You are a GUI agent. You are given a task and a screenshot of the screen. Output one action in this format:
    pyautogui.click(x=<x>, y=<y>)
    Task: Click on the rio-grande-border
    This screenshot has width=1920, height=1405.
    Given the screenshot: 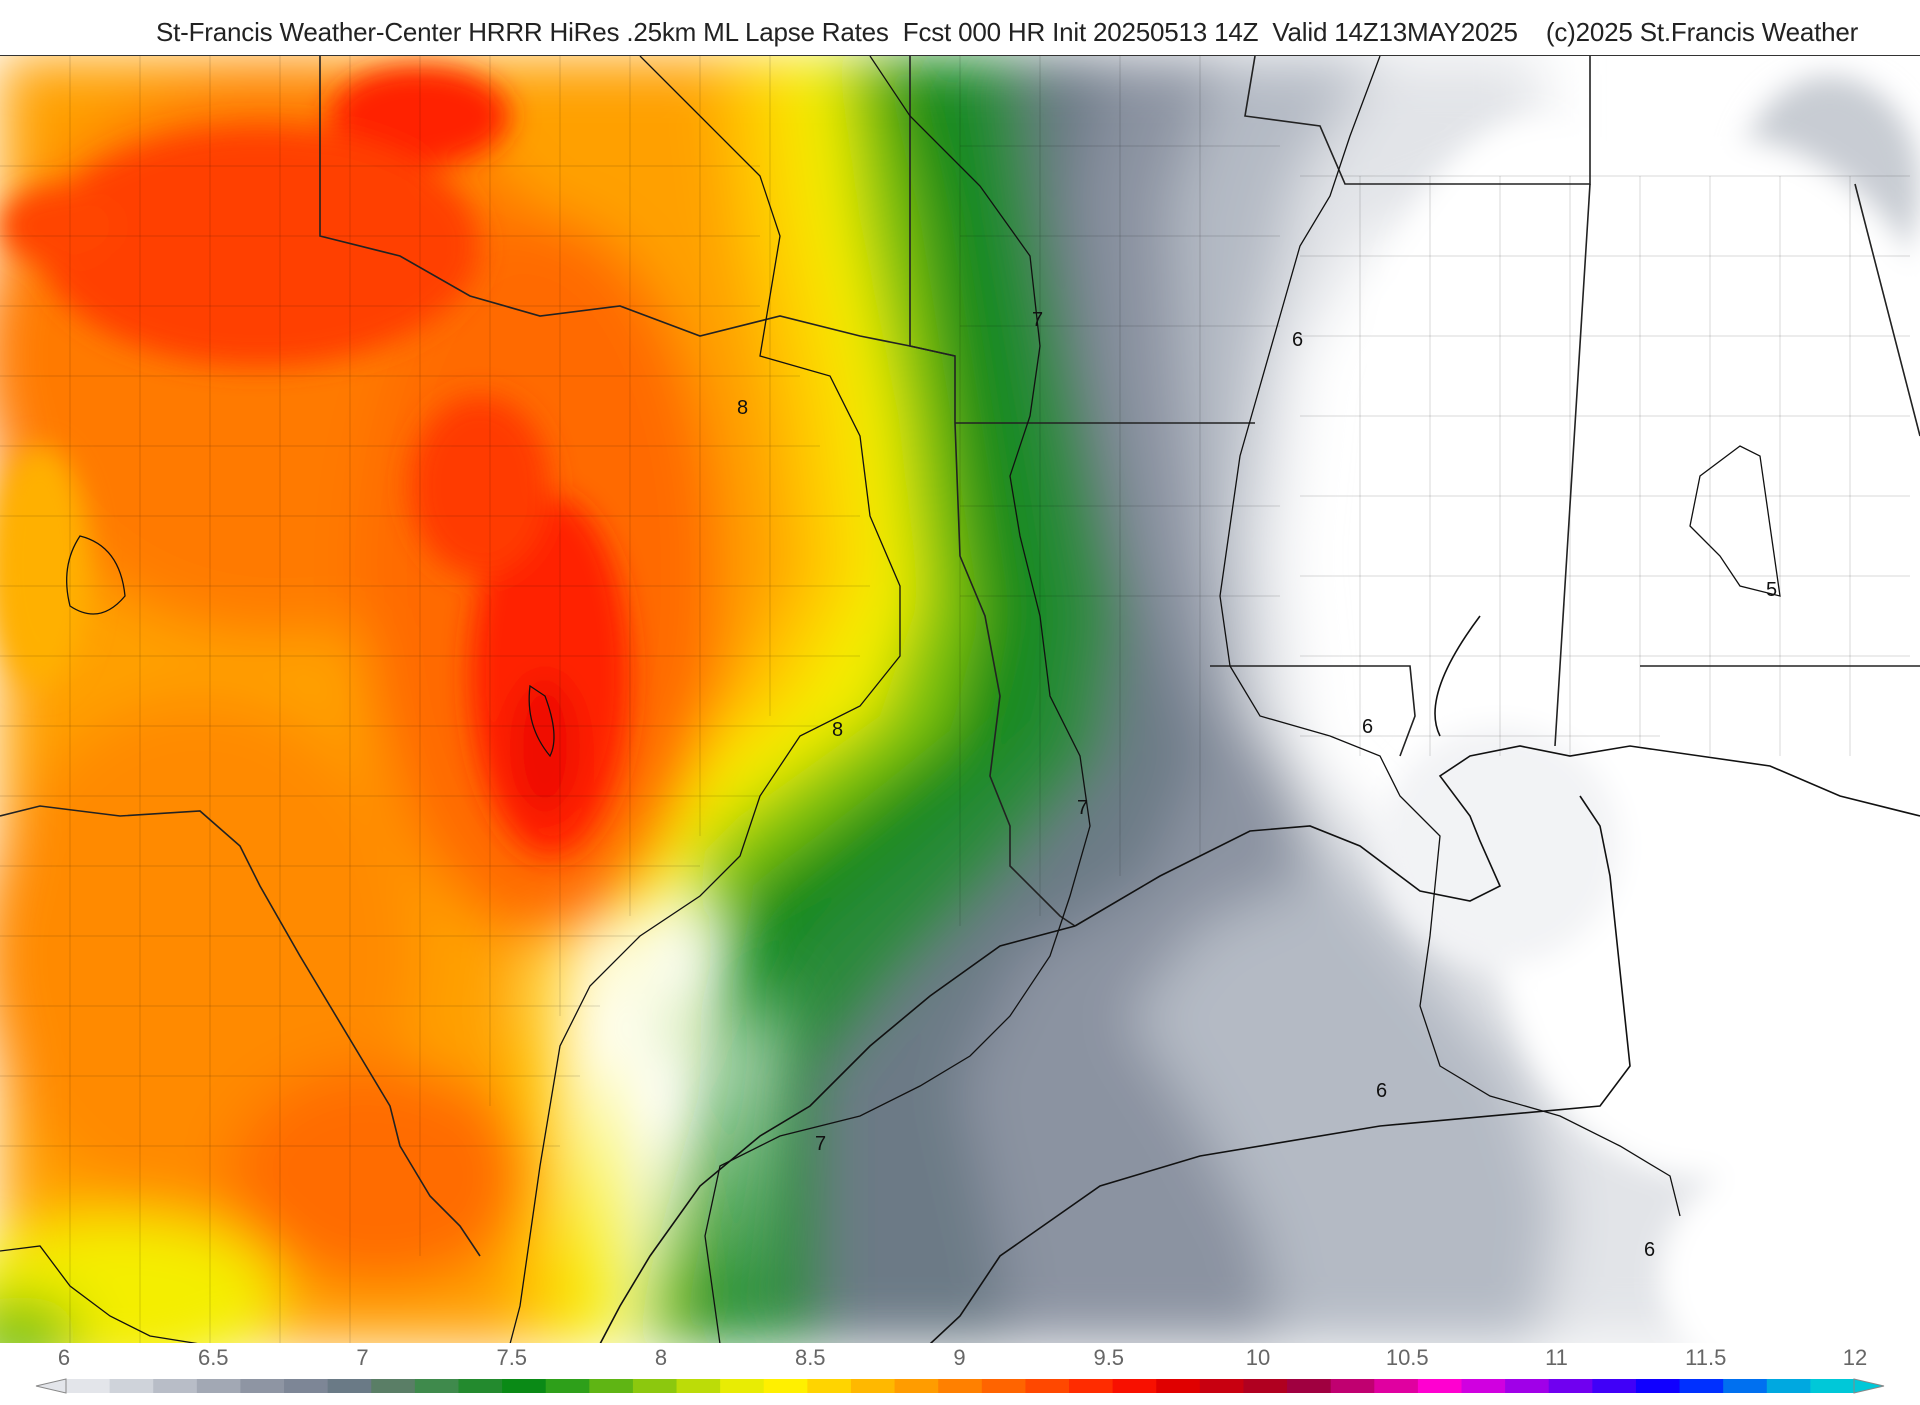 What is the action you would take?
    pyautogui.click(x=240, y=1031)
    